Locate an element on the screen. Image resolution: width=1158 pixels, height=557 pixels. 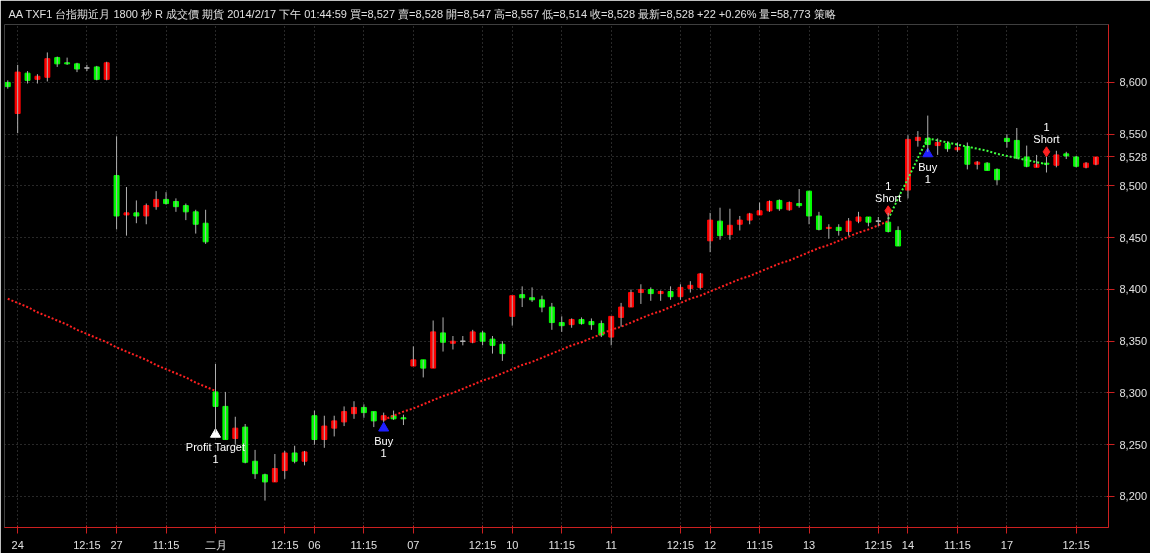
x-tick-label: 二月 is located at coordinates (215, 544).